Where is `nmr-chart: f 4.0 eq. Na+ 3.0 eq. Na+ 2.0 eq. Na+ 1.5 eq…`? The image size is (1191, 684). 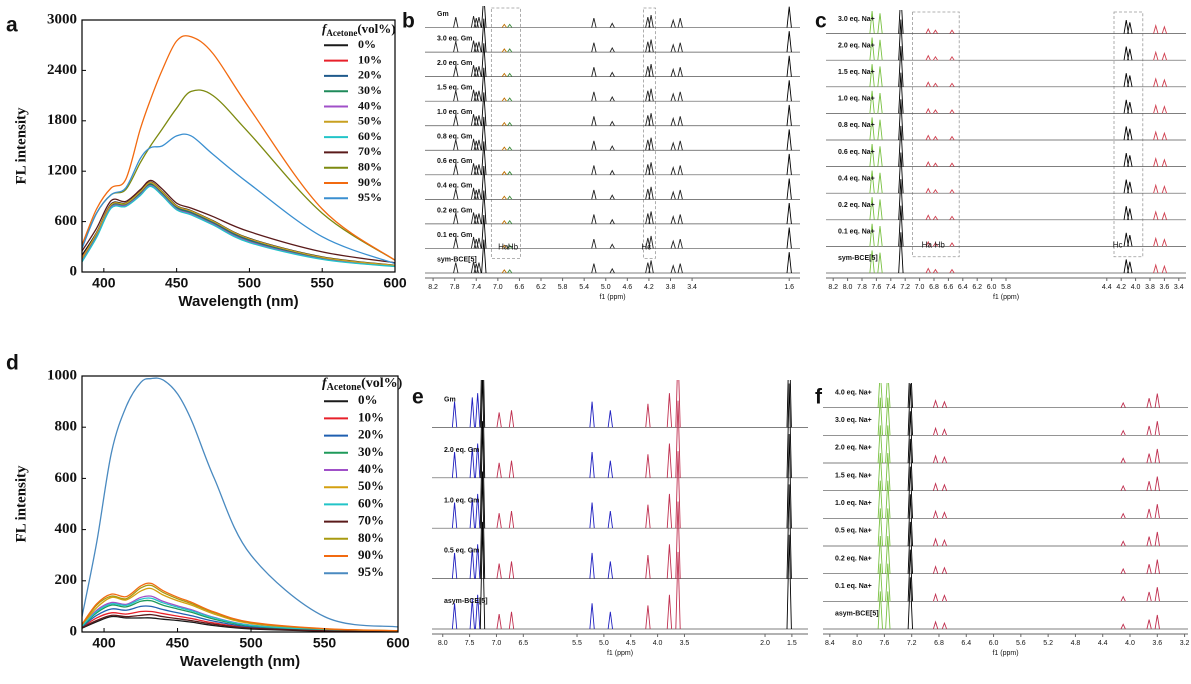 nmr-chart: f 4.0 eq. Na+ 3.0 eq. Na+ 2.0 eq. Na+ 1.5 eq… is located at coordinates (1002, 520).